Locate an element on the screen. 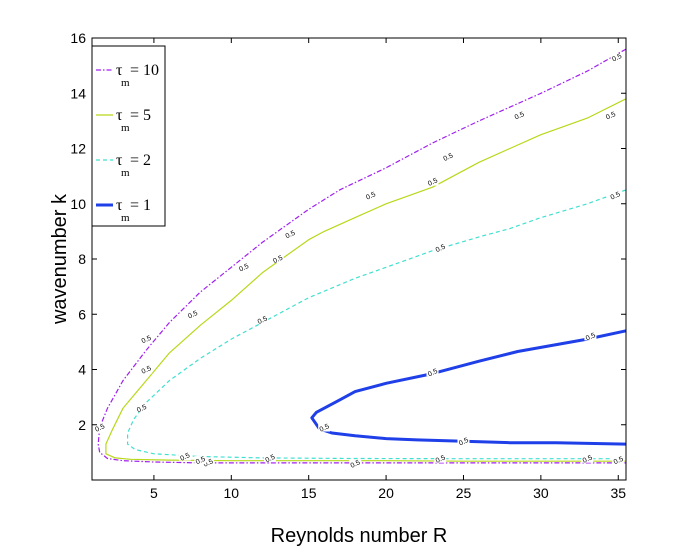 Image resolution: width=692 pixels, height=559 pixels. x-tick-label: 15 is located at coordinates (309, 493).